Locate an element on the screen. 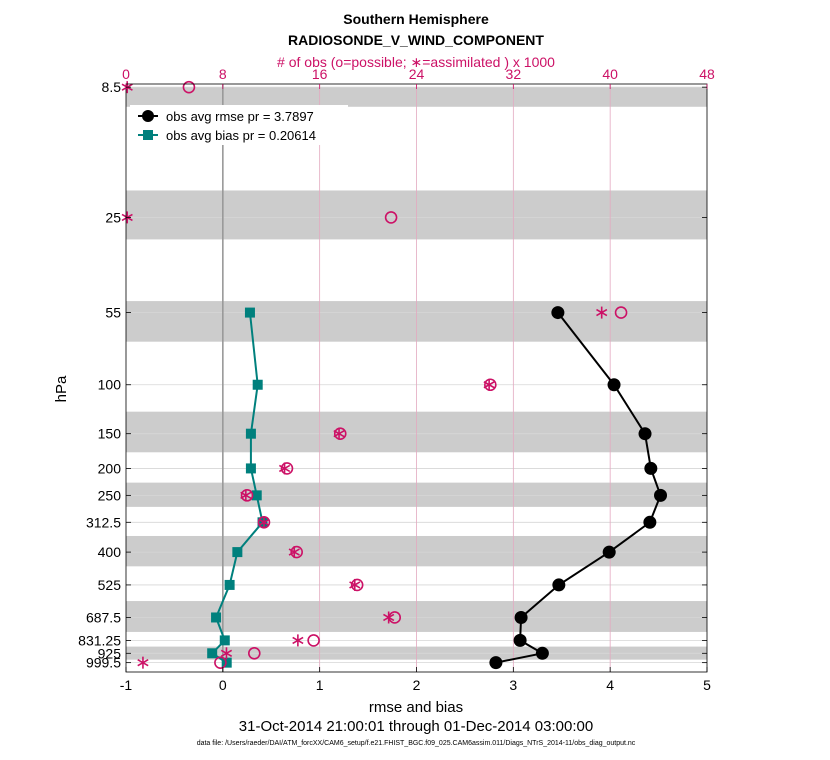 This screenshot has height=760, width=830. chart-title: Southern Hemisphere is located at coordinates (416, 19).